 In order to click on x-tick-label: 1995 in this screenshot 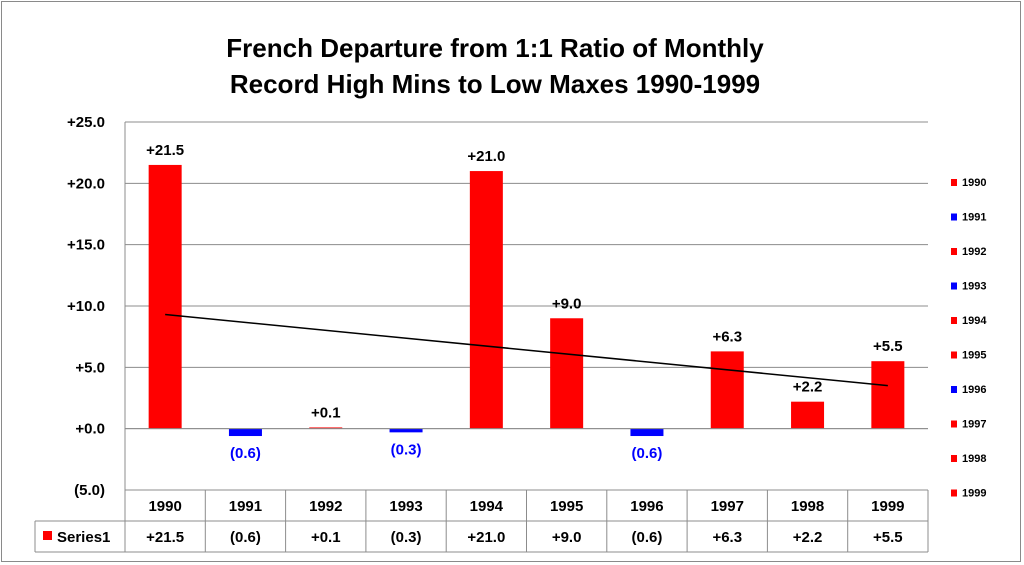, I will do `click(566, 506)`.